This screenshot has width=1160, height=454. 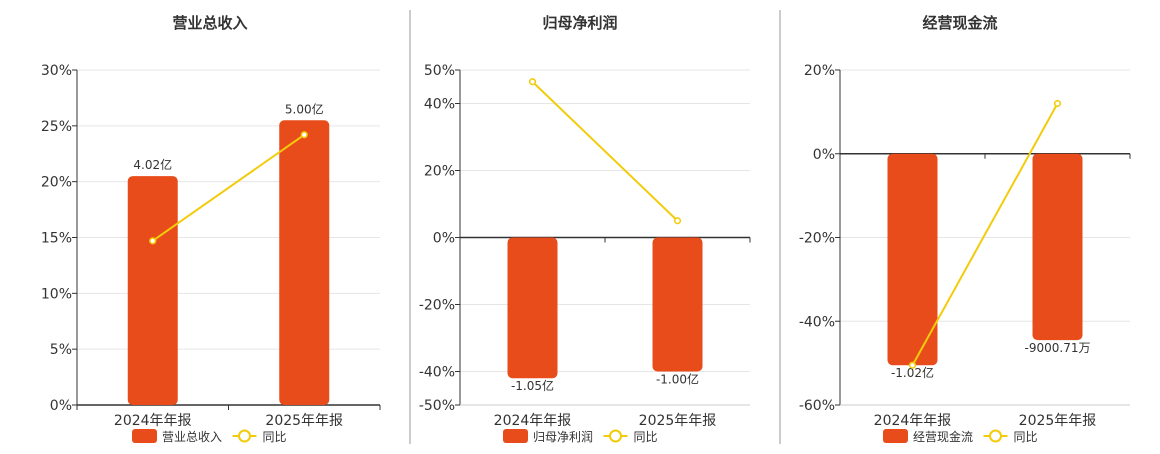 I want to click on bar-data-label: -1.00亿, so click(x=677, y=379).